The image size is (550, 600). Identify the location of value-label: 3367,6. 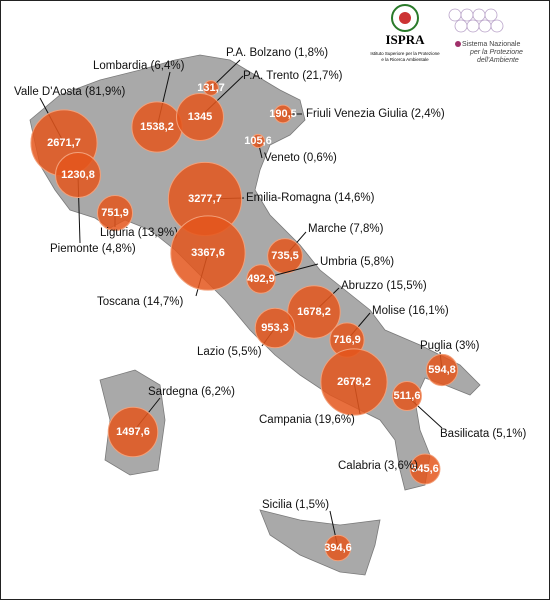
(208, 253).